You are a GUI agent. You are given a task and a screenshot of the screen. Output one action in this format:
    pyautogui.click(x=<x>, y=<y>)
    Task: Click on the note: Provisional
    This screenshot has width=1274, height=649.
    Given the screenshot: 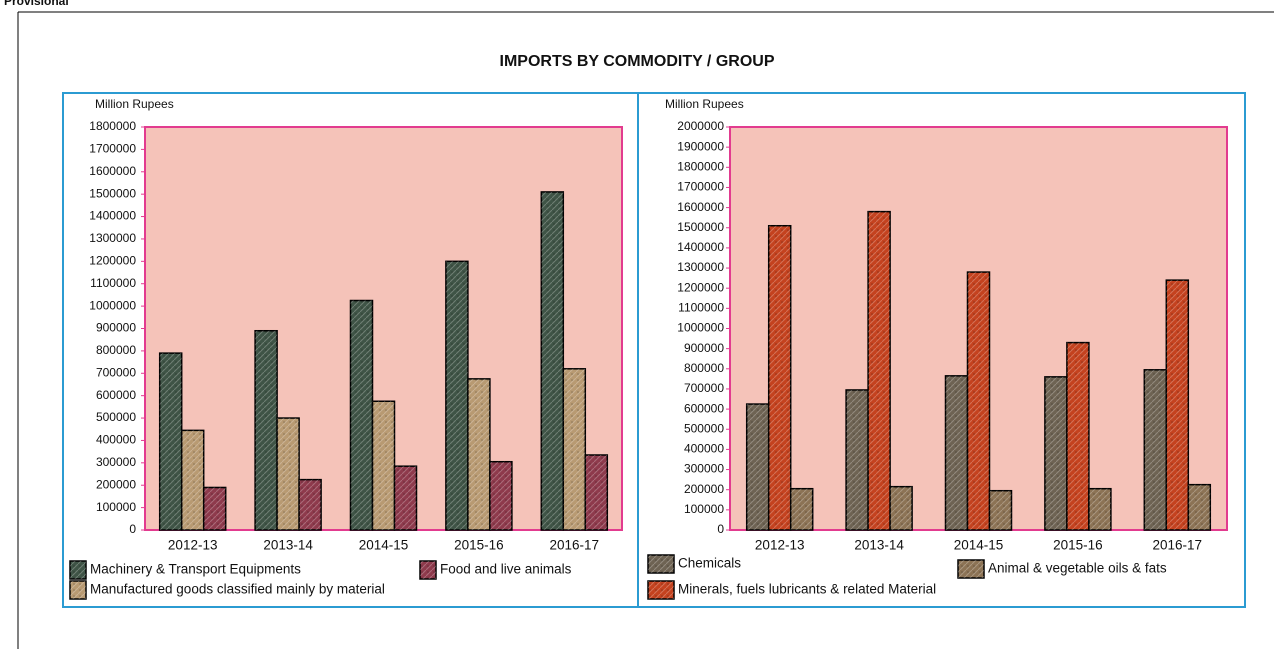 What is the action you would take?
    pyautogui.click(x=36, y=4)
    